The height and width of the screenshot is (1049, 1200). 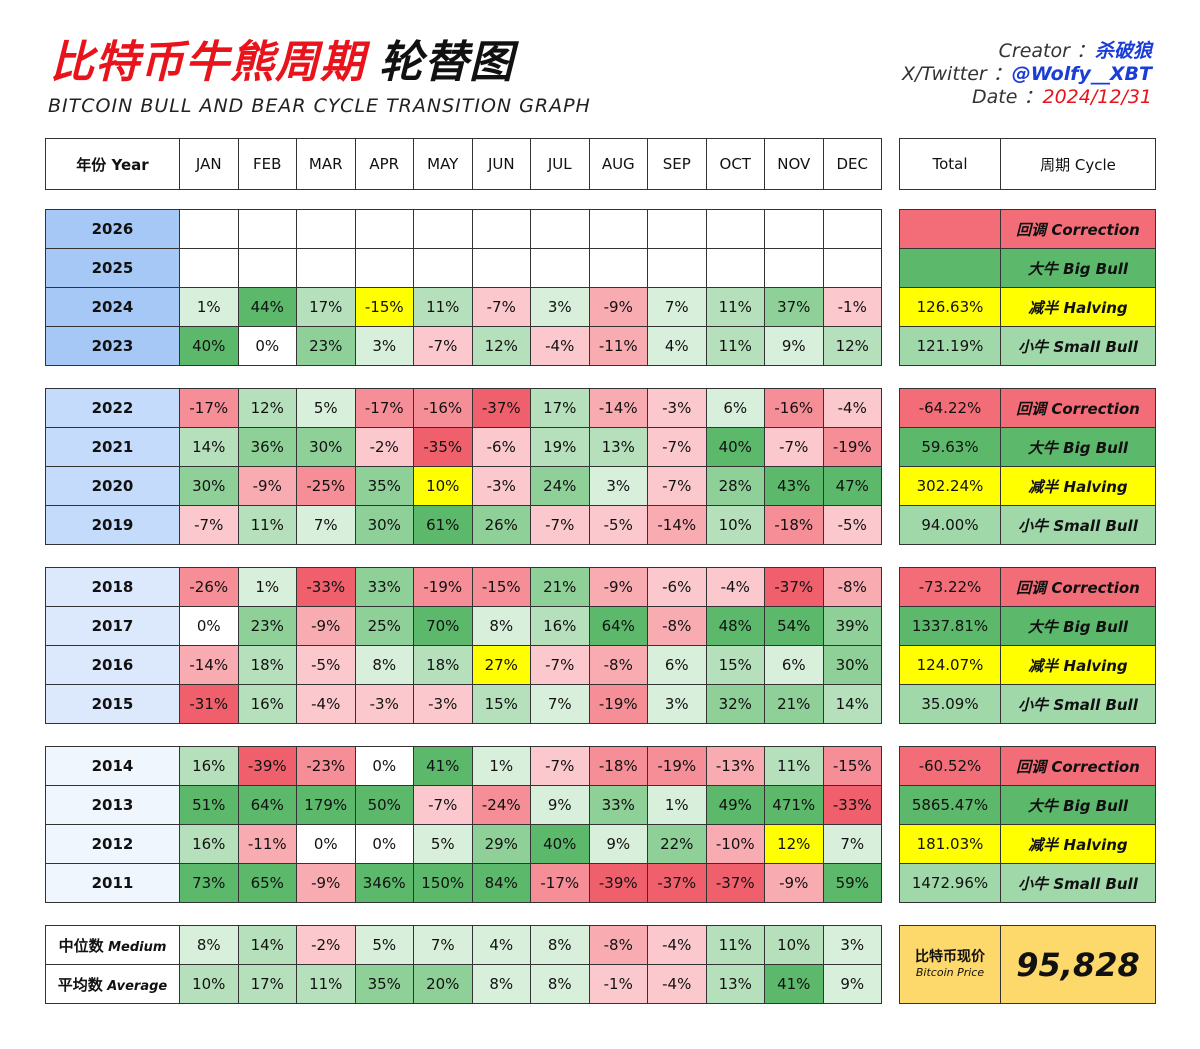 I want to click on stat-cell-nov: 10%, so click(x=794, y=945).